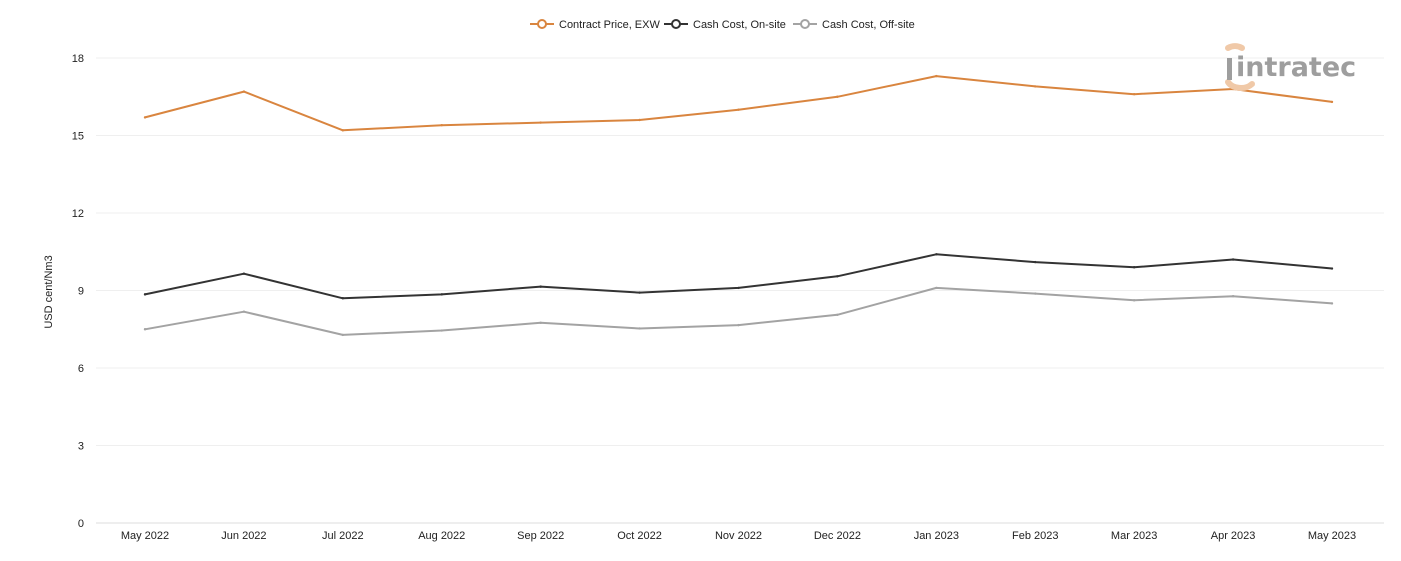 The width and height of the screenshot is (1401, 561). I want to click on legend-item: Contract Price, EXW, so click(595, 25).